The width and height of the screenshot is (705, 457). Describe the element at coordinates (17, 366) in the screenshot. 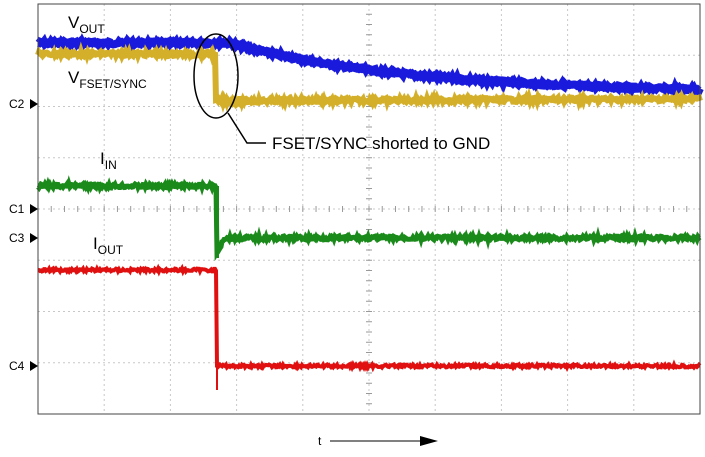

I see `channel-marker: C4` at that location.